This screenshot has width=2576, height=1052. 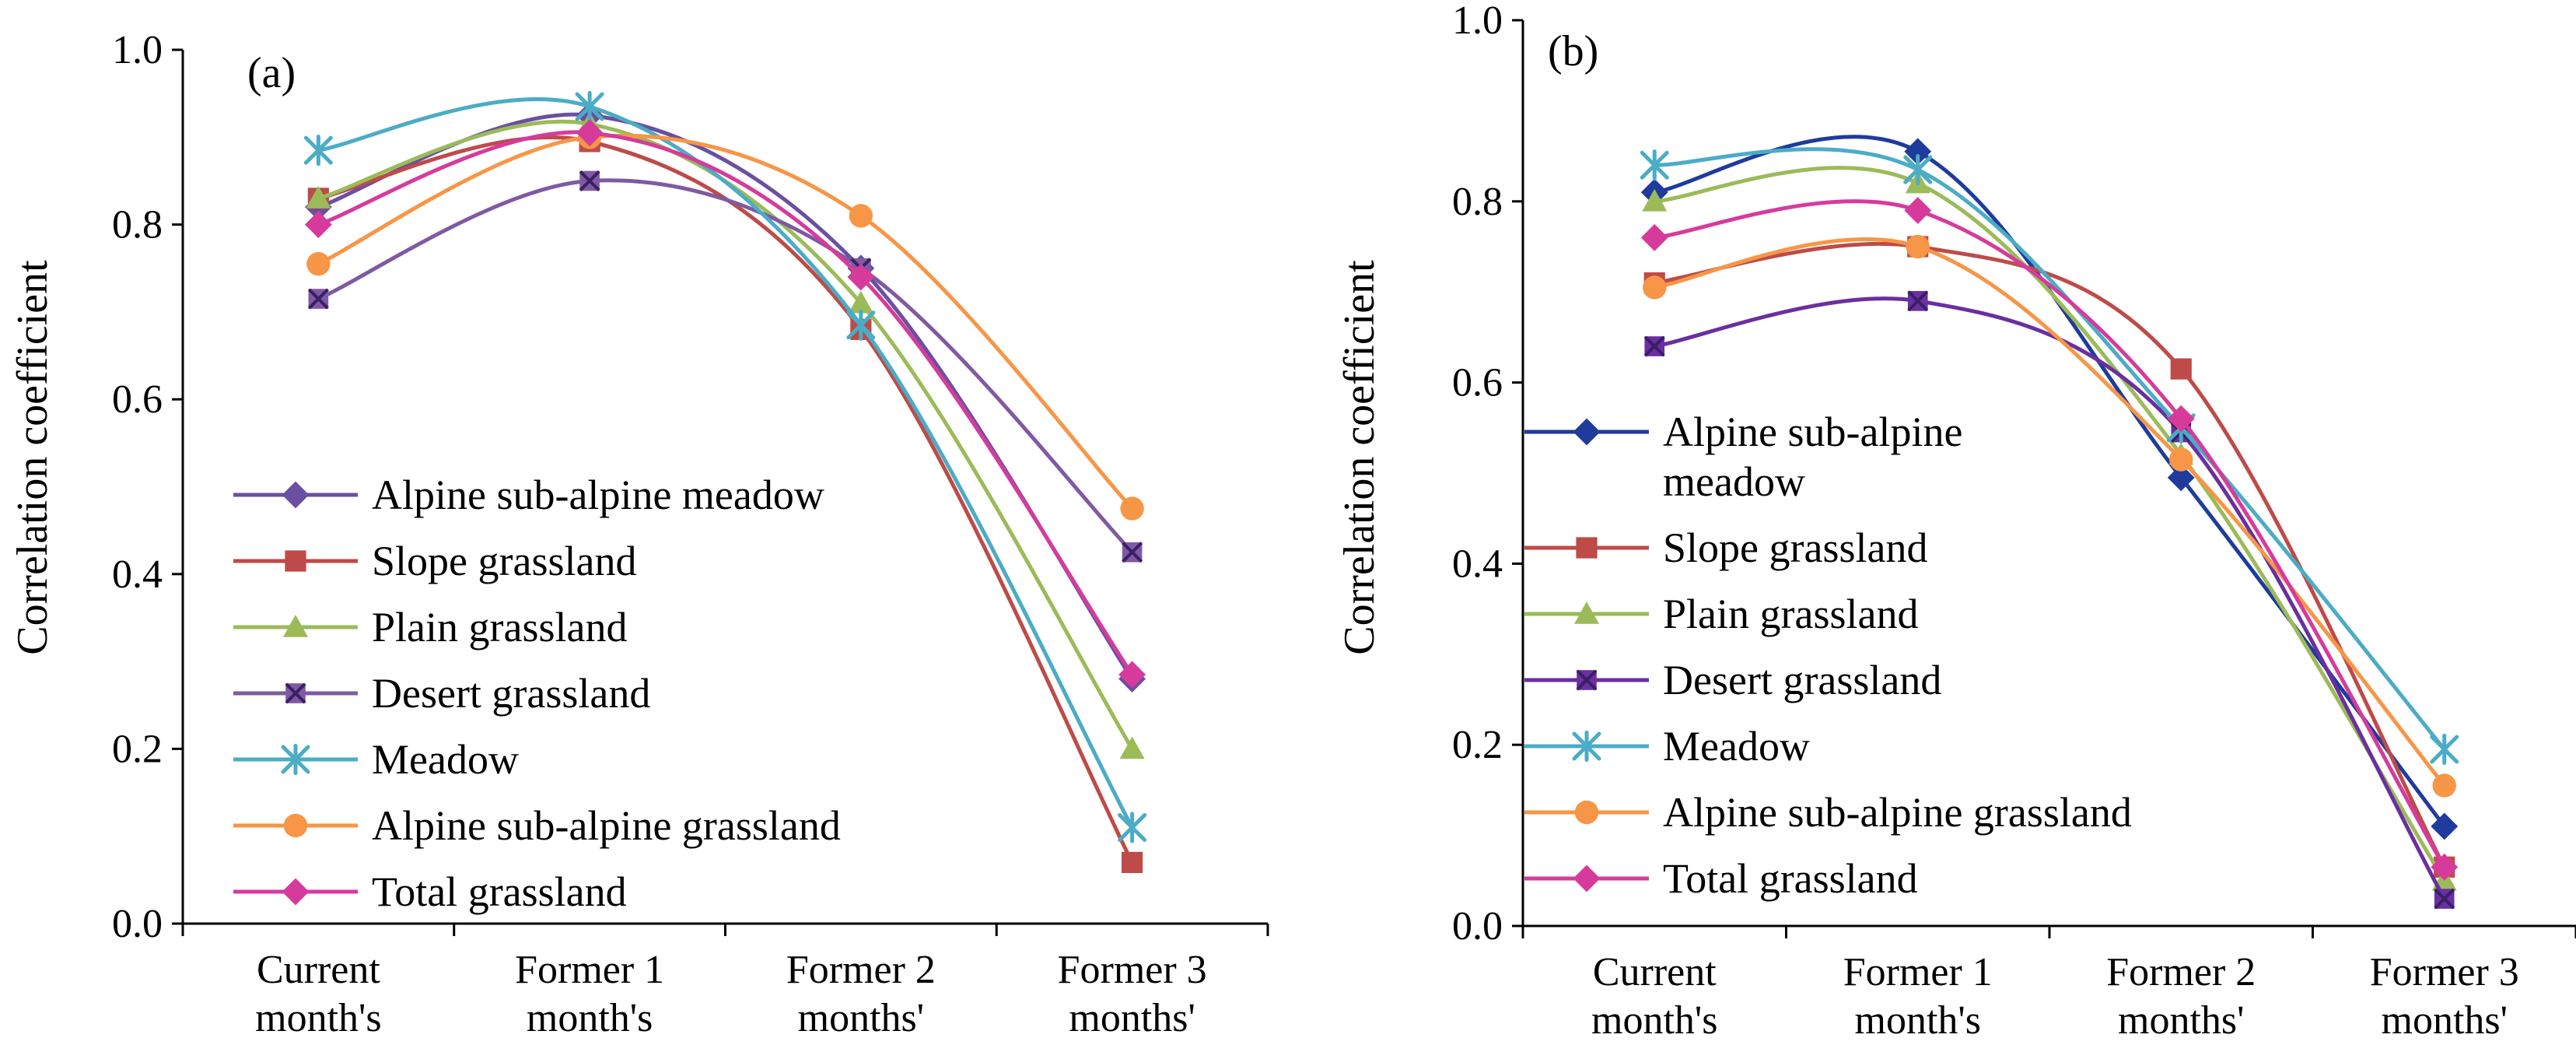 I want to click on series-alpine-sub-alpine-grassland, so click(x=725, y=323).